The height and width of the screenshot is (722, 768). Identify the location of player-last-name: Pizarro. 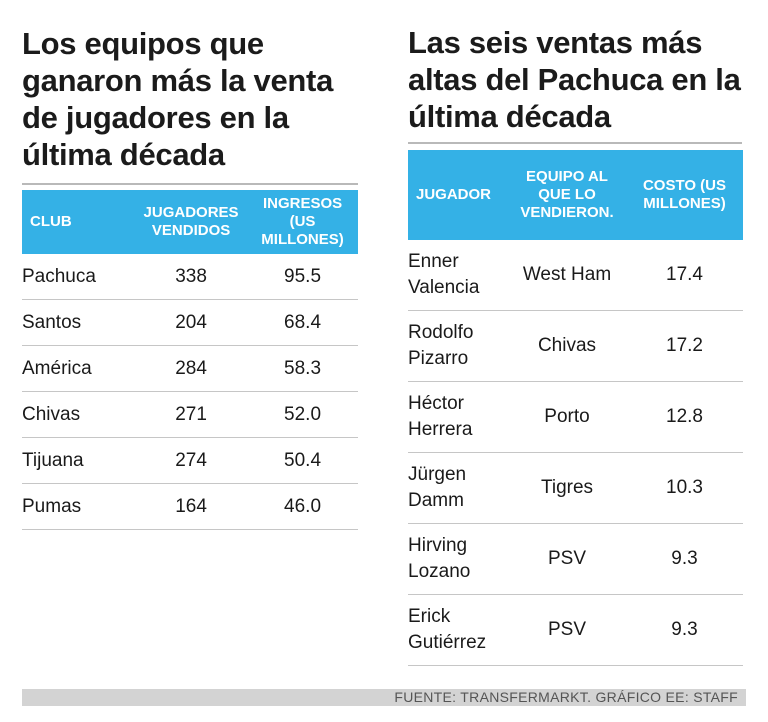
(438, 358).